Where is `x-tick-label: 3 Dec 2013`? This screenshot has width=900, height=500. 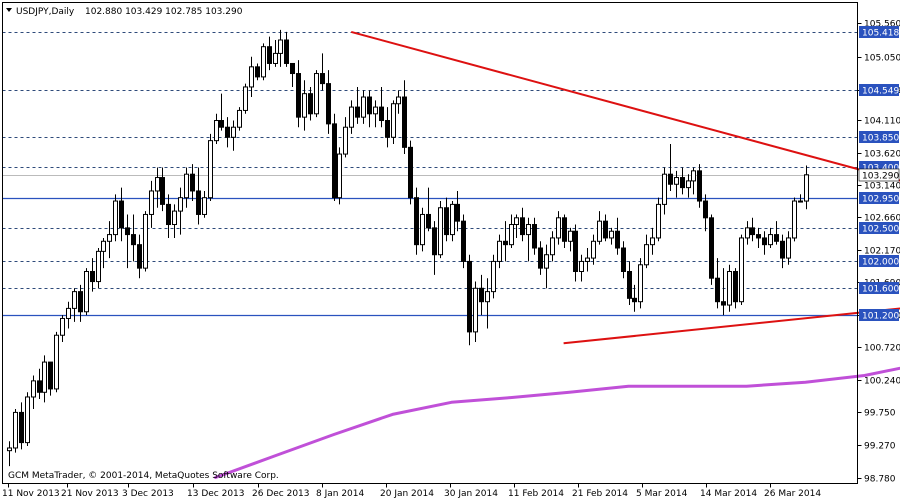 x-tick-label: 3 Dec 2013 is located at coordinates (148, 494).